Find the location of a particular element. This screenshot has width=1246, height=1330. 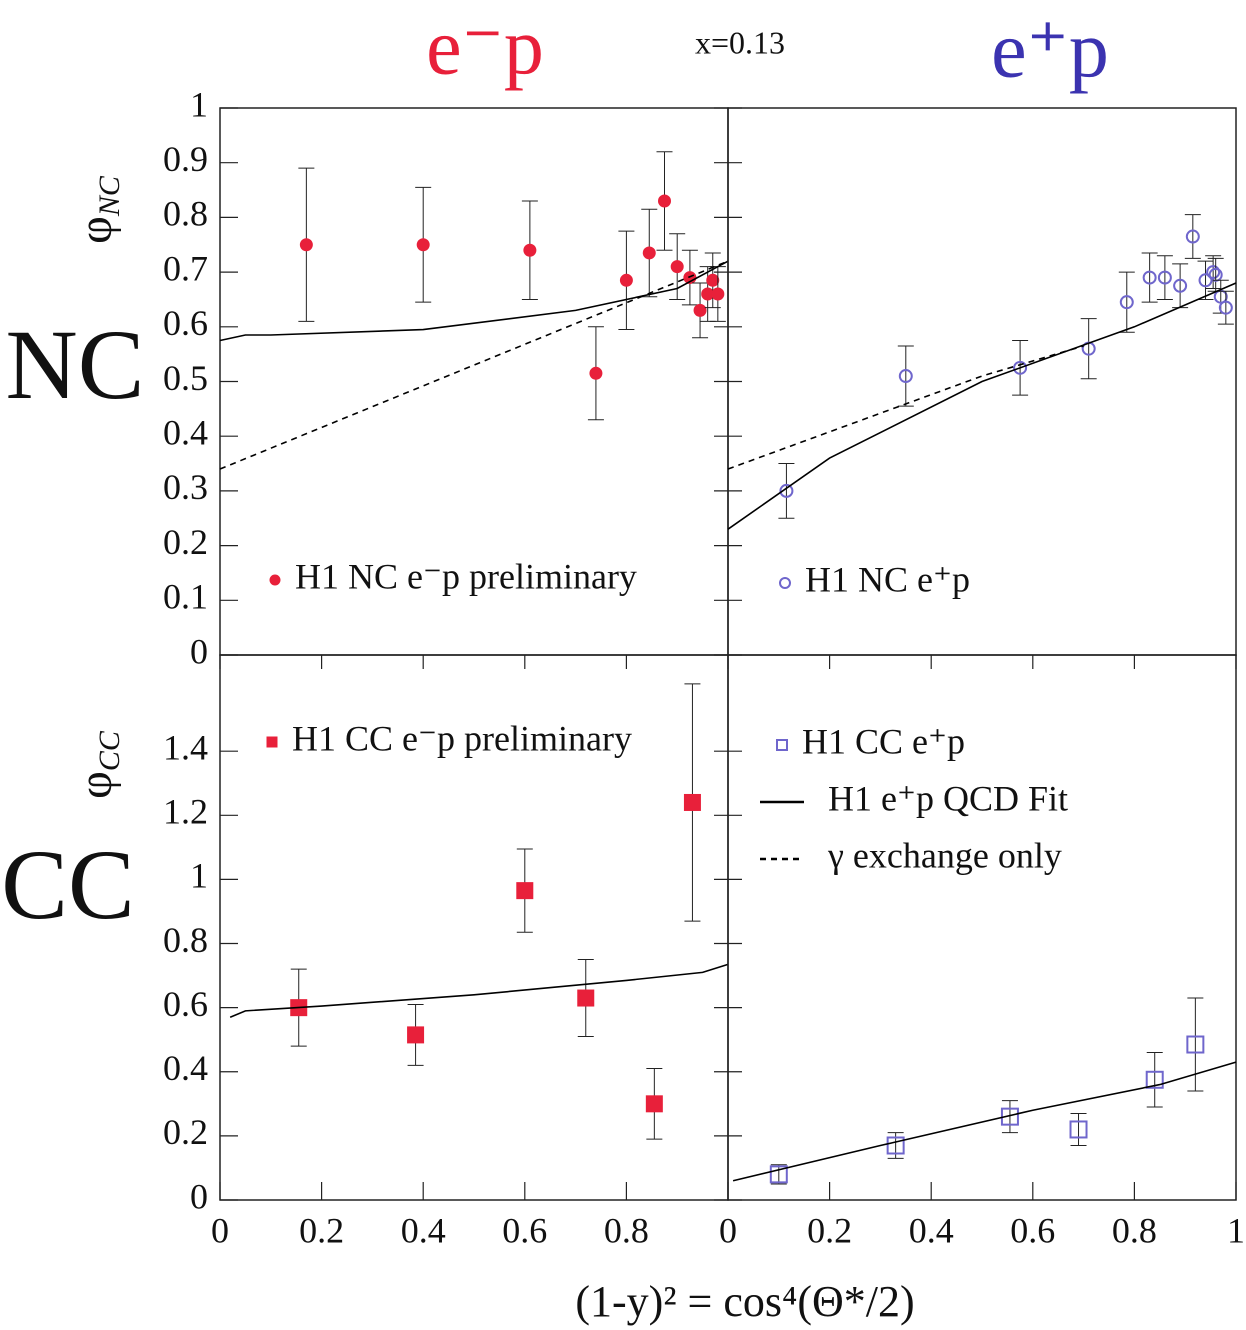

y-tick-label: 1.2 is located at coordinates (185, 812).